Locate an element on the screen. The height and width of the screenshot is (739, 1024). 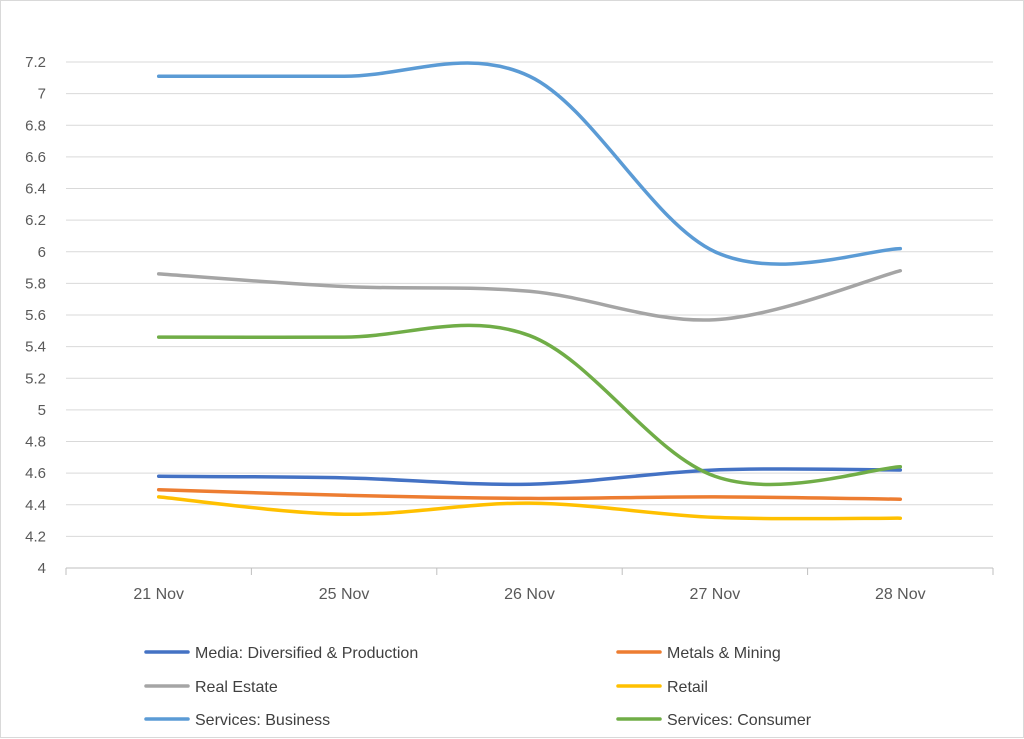
legend-label: Services: Consumer is located at coordinates (739, 720).